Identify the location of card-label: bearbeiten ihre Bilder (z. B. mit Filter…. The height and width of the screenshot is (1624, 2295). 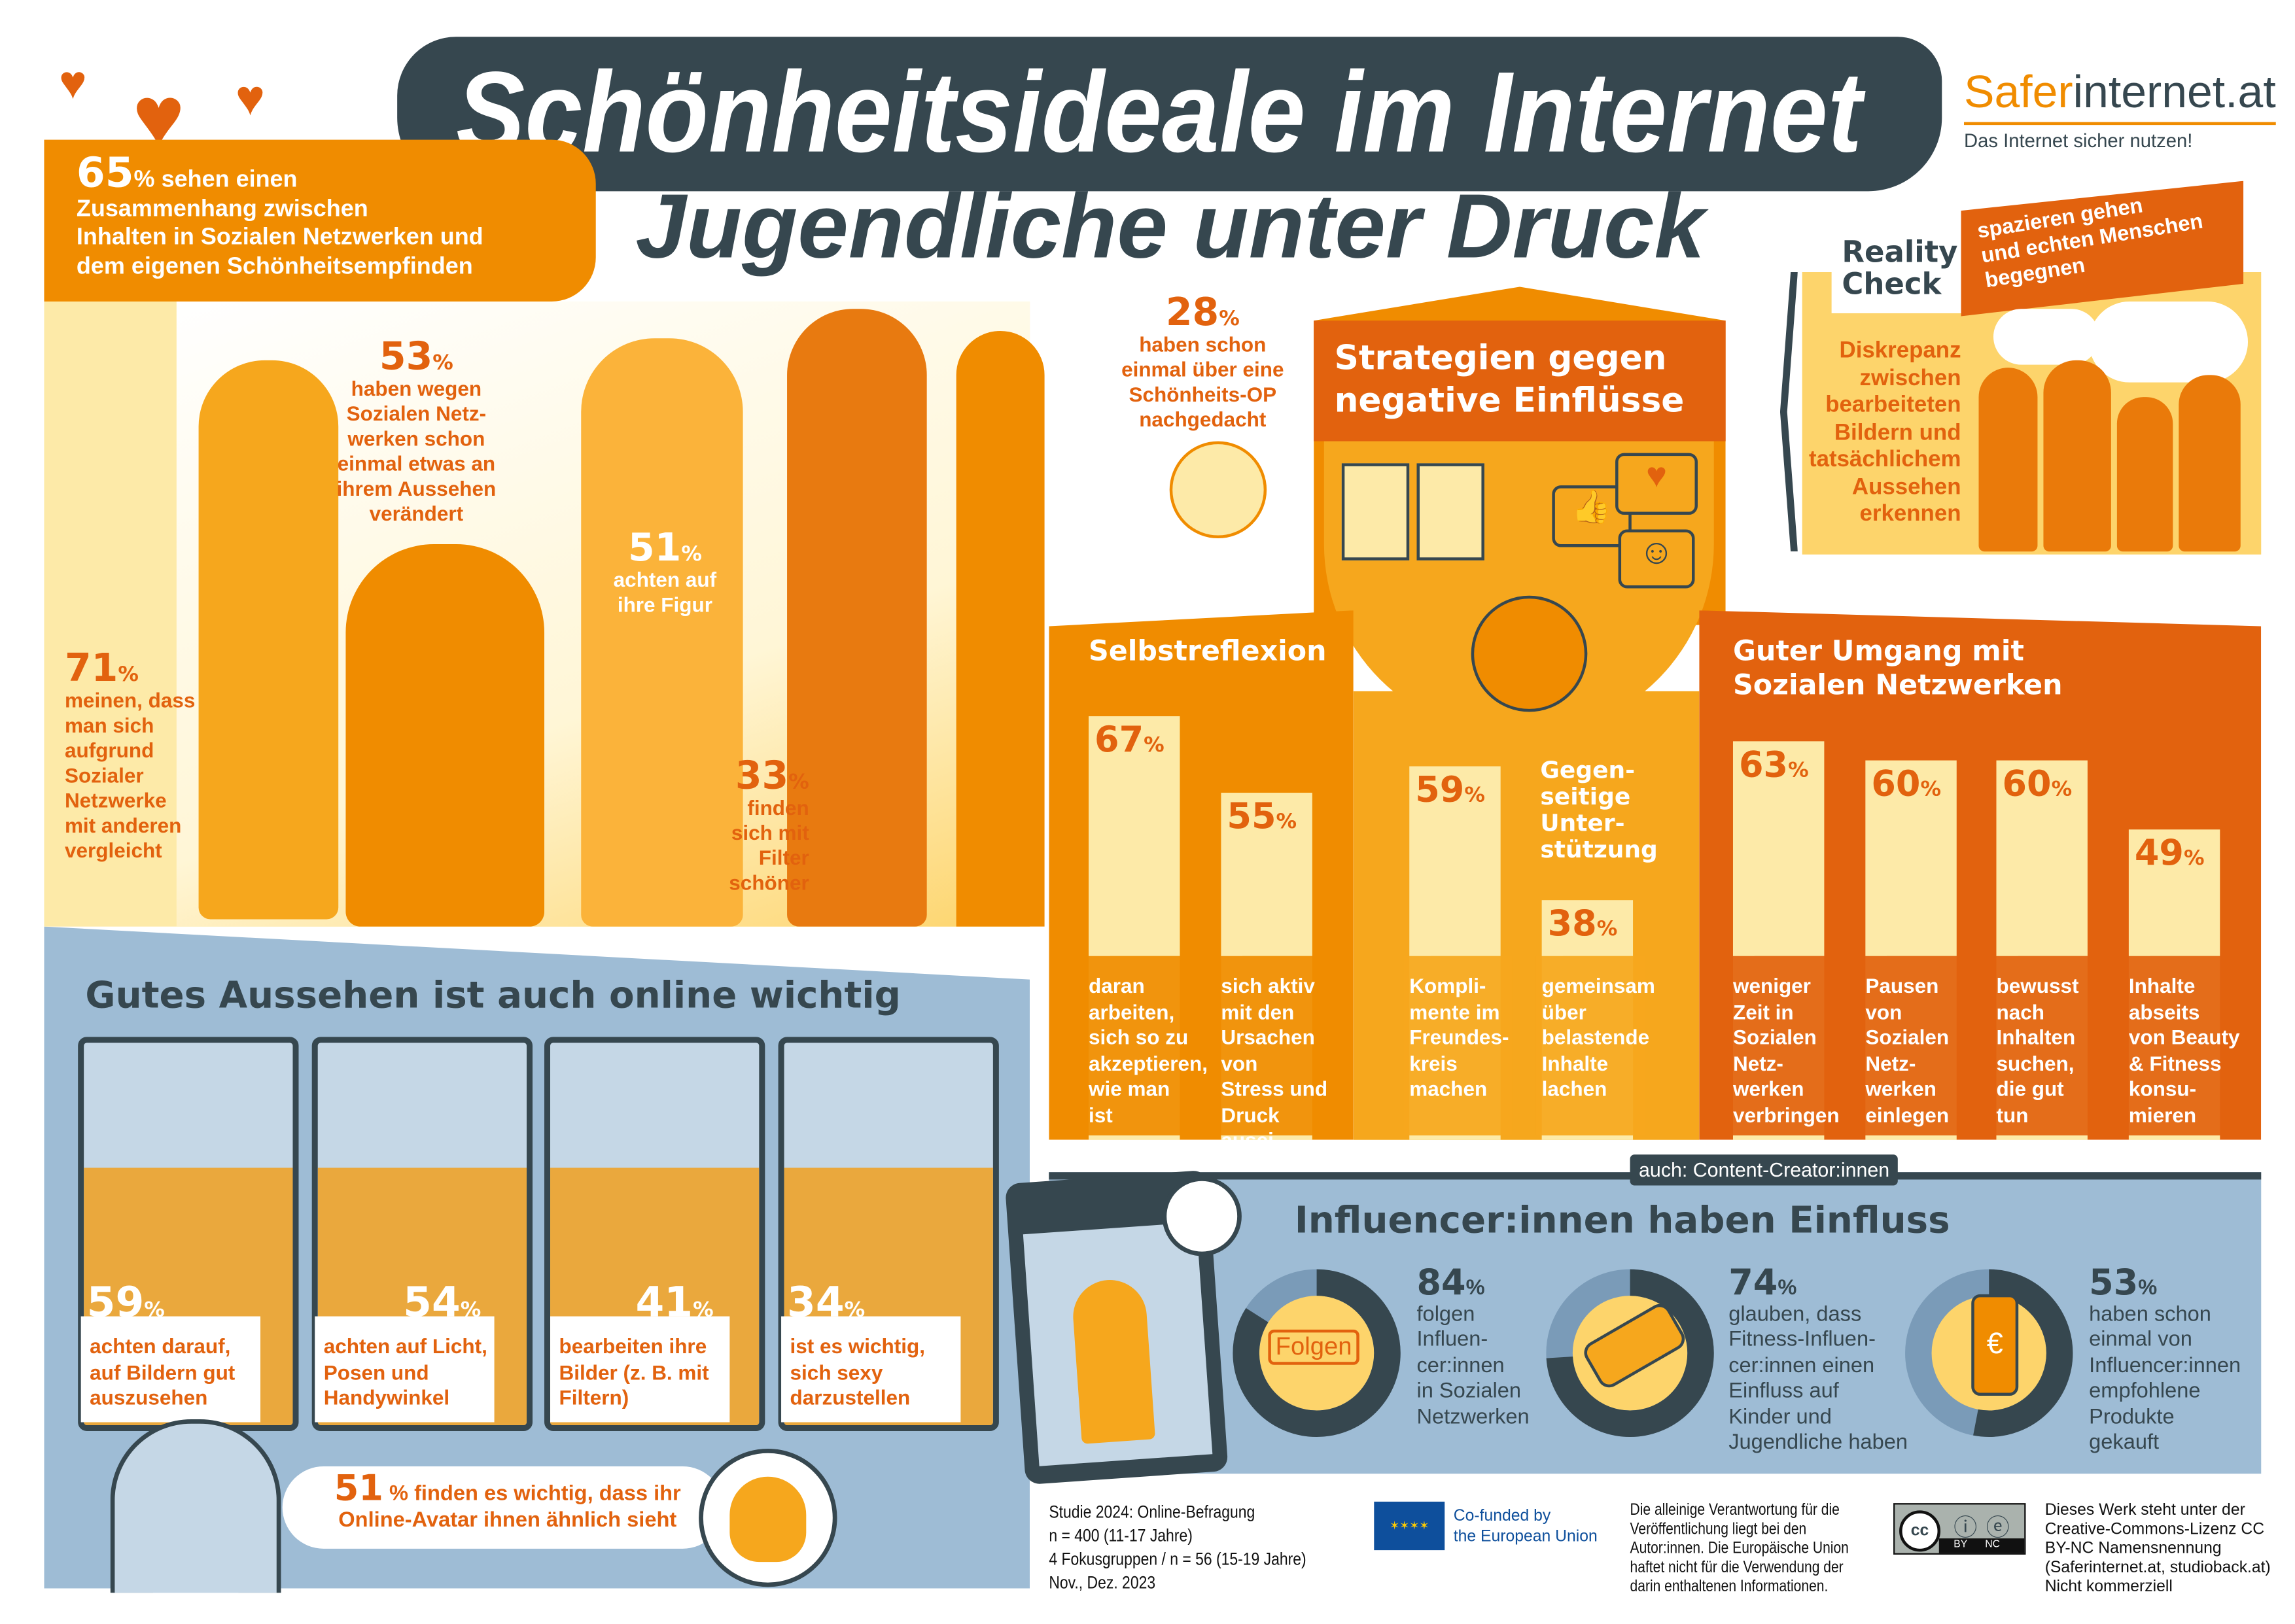
(640, 1369).